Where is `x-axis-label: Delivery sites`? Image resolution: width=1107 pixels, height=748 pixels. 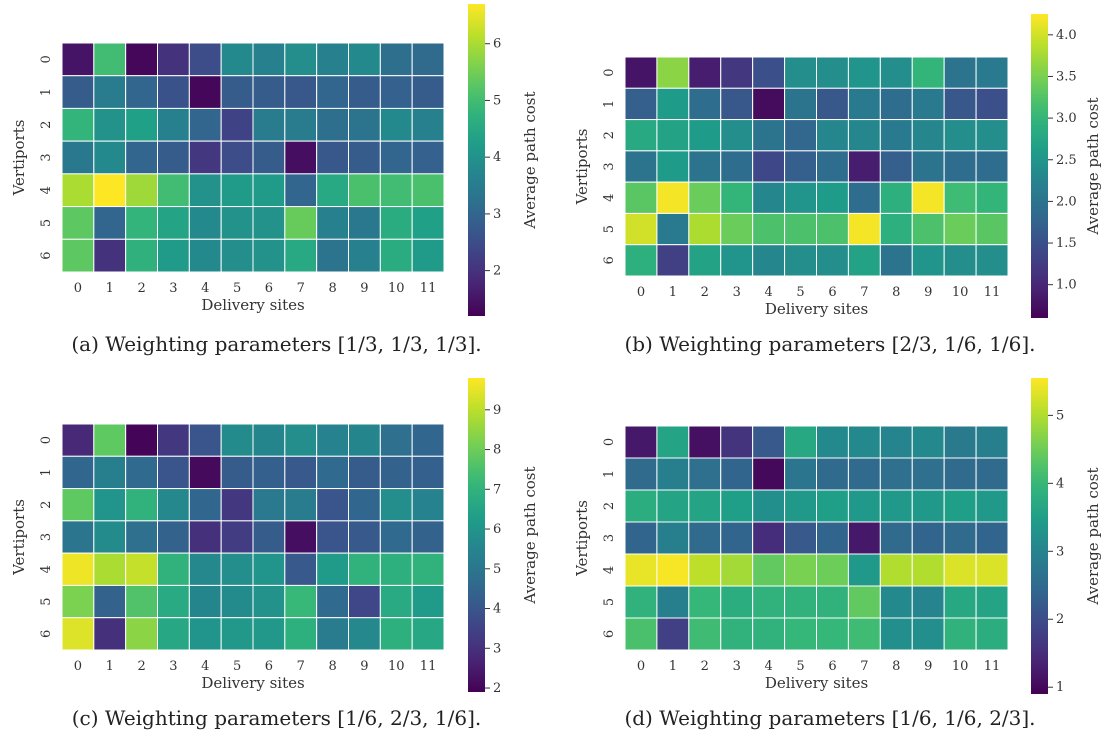 x-axis-label: Delivery sites is located at coordinates (252, 683).